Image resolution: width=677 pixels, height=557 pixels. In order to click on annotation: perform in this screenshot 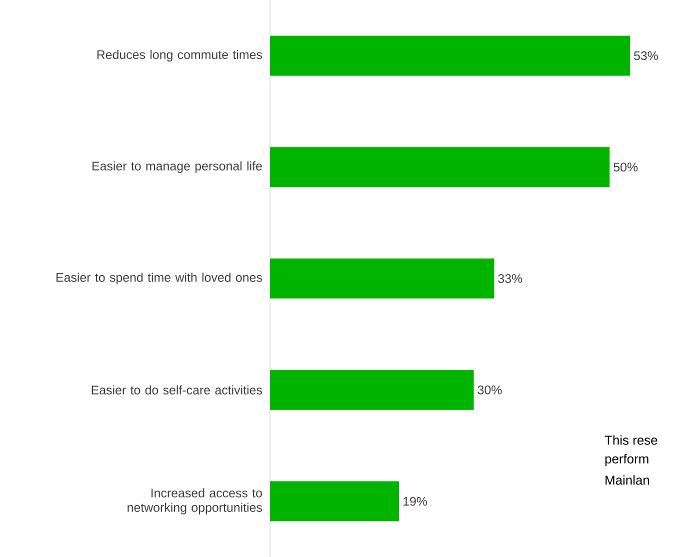, I will do `click(626, 460)`.